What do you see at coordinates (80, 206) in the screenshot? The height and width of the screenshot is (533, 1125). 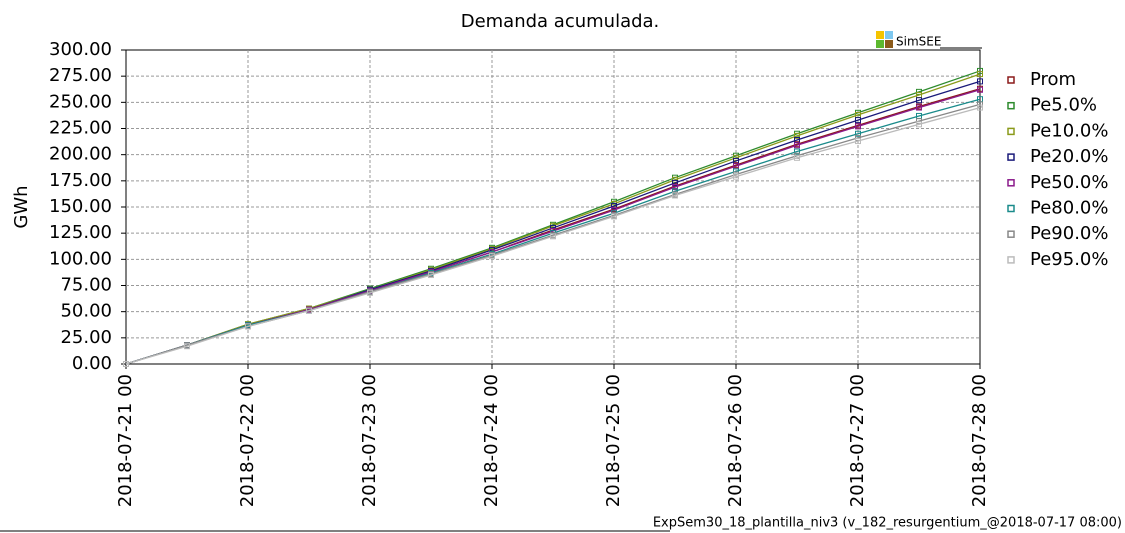 I see `y-tick-label: 150.00` at bounding box center [80, 206].